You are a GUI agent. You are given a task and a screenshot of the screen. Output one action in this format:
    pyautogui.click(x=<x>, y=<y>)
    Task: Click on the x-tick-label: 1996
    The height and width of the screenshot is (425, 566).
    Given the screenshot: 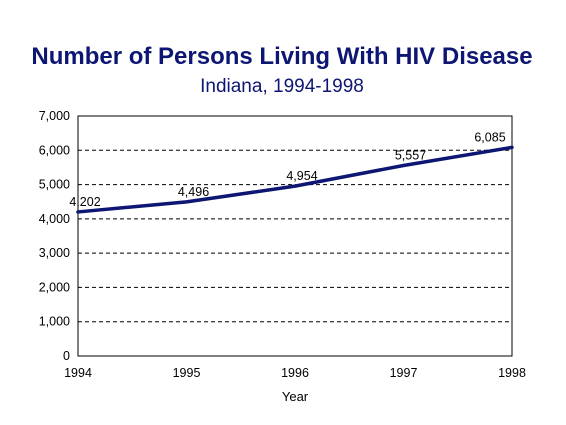 What is the action you would take?
    pyautogui.click(x=295, y=373)
    